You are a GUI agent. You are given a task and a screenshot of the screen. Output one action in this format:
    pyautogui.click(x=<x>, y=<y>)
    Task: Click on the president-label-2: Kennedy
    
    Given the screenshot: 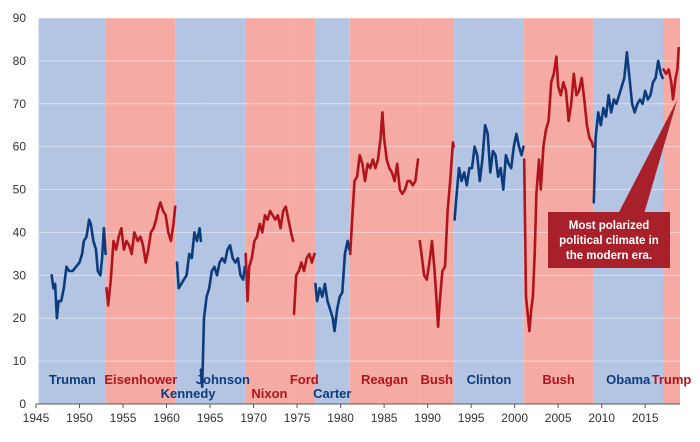 What is the action you would take?
    pyautogui.click(x=189, y=393)
    